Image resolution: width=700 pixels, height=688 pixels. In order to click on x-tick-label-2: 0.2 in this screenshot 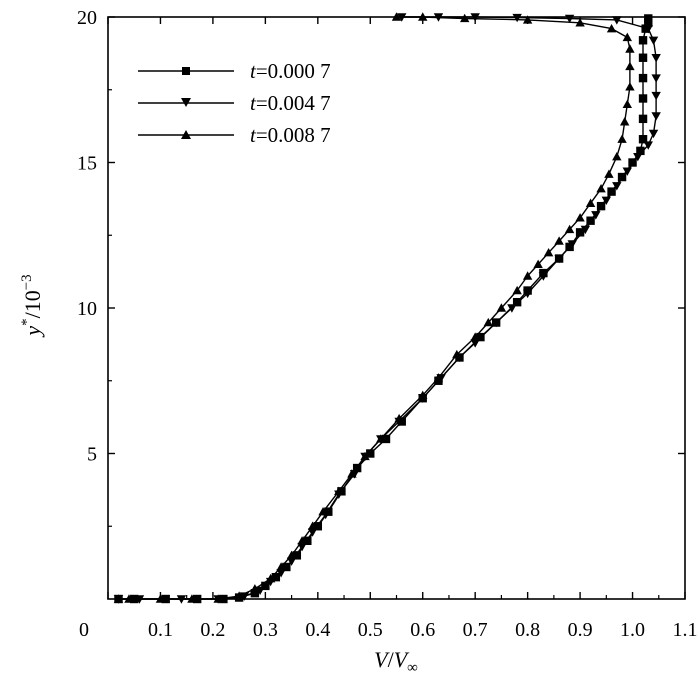, I will do `click(212, 630)`.